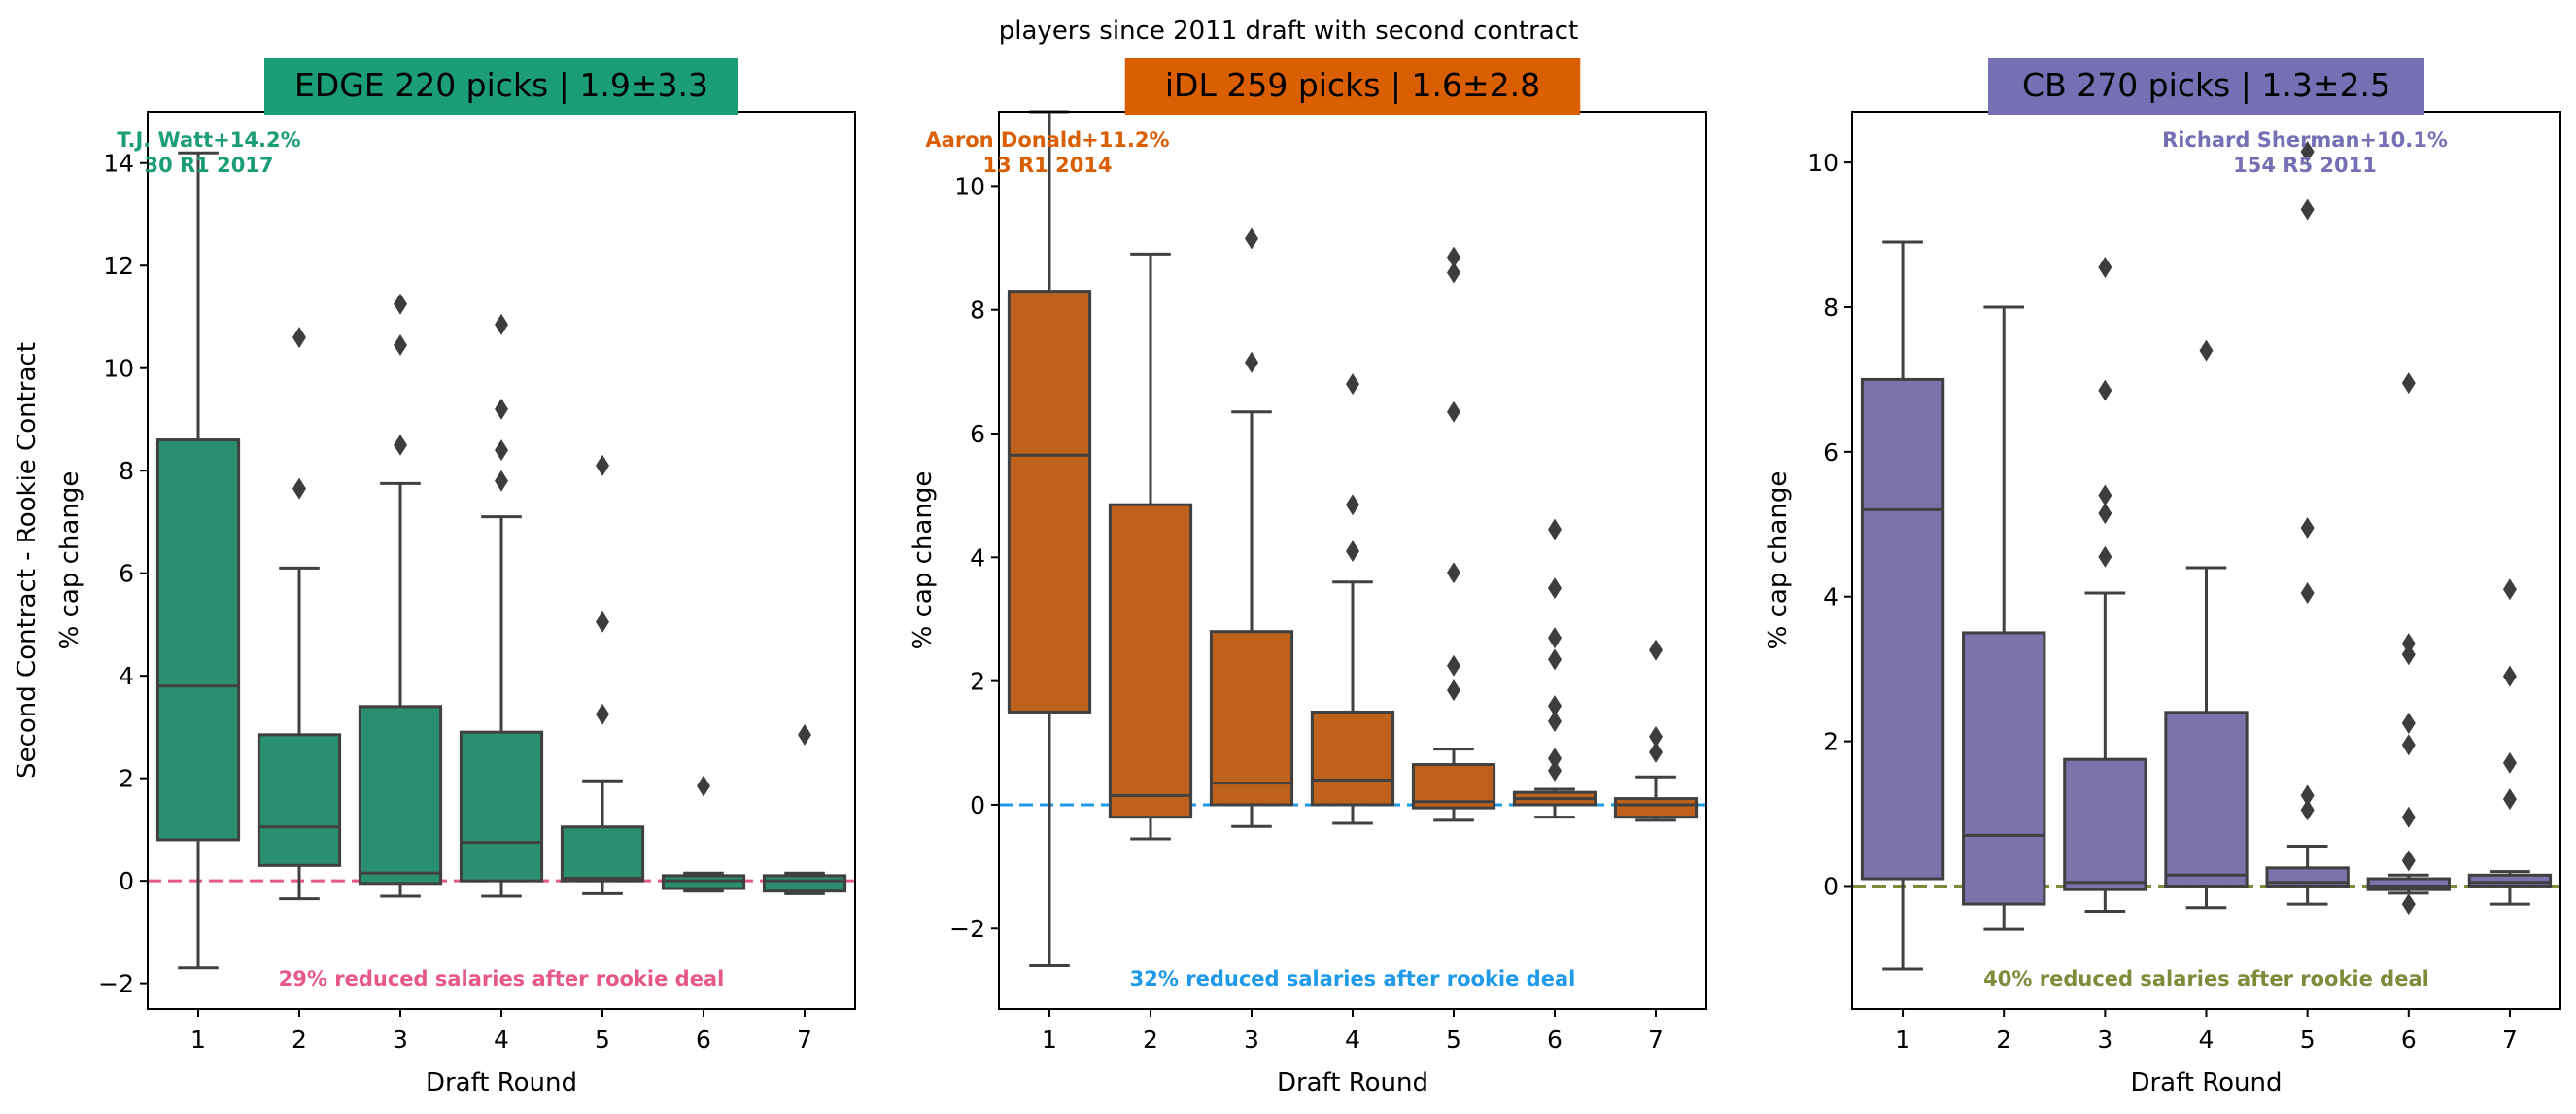 The width and height of the screenshot is (2576, 1114). What do you see at coordinates (502, 979) in the screenshot?
I see `bottom-annotation: 29% reduced salaries after rookie deal` at bounding box center [502, 979].